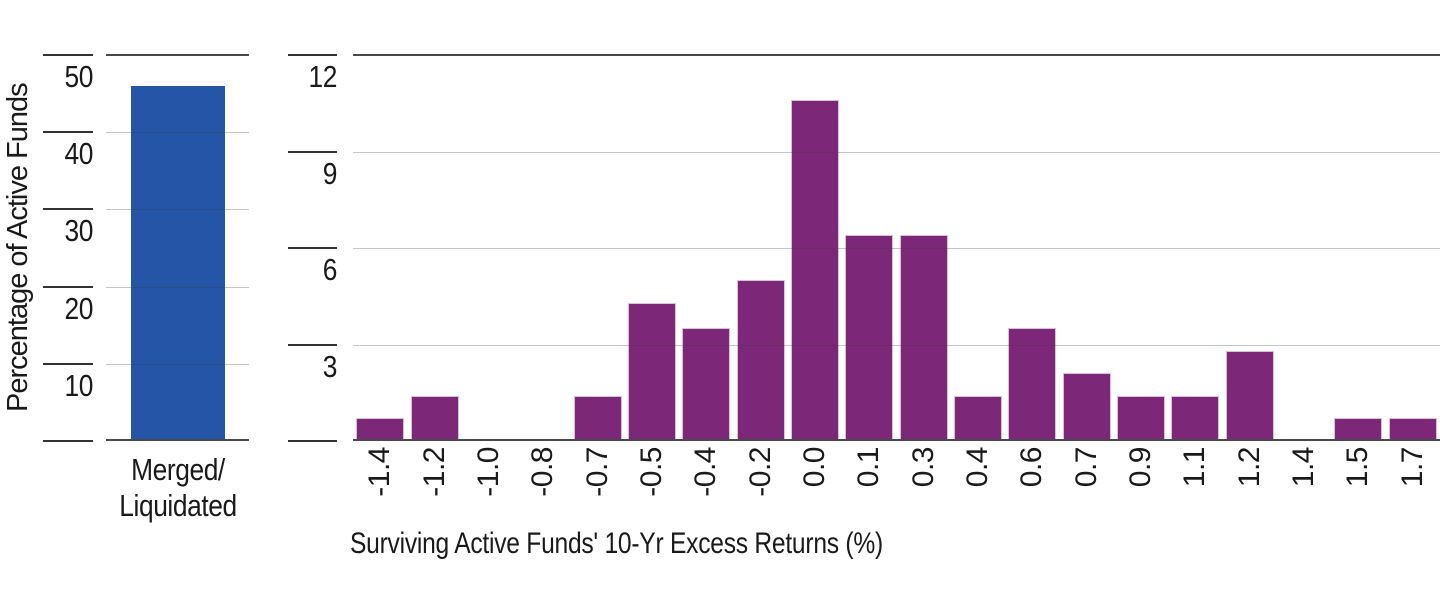 This screenshot has width=1440, height=612. Describe the element at coordinates (330, 173) in the screenshot. I see `y-tick-label: 9` at that location.